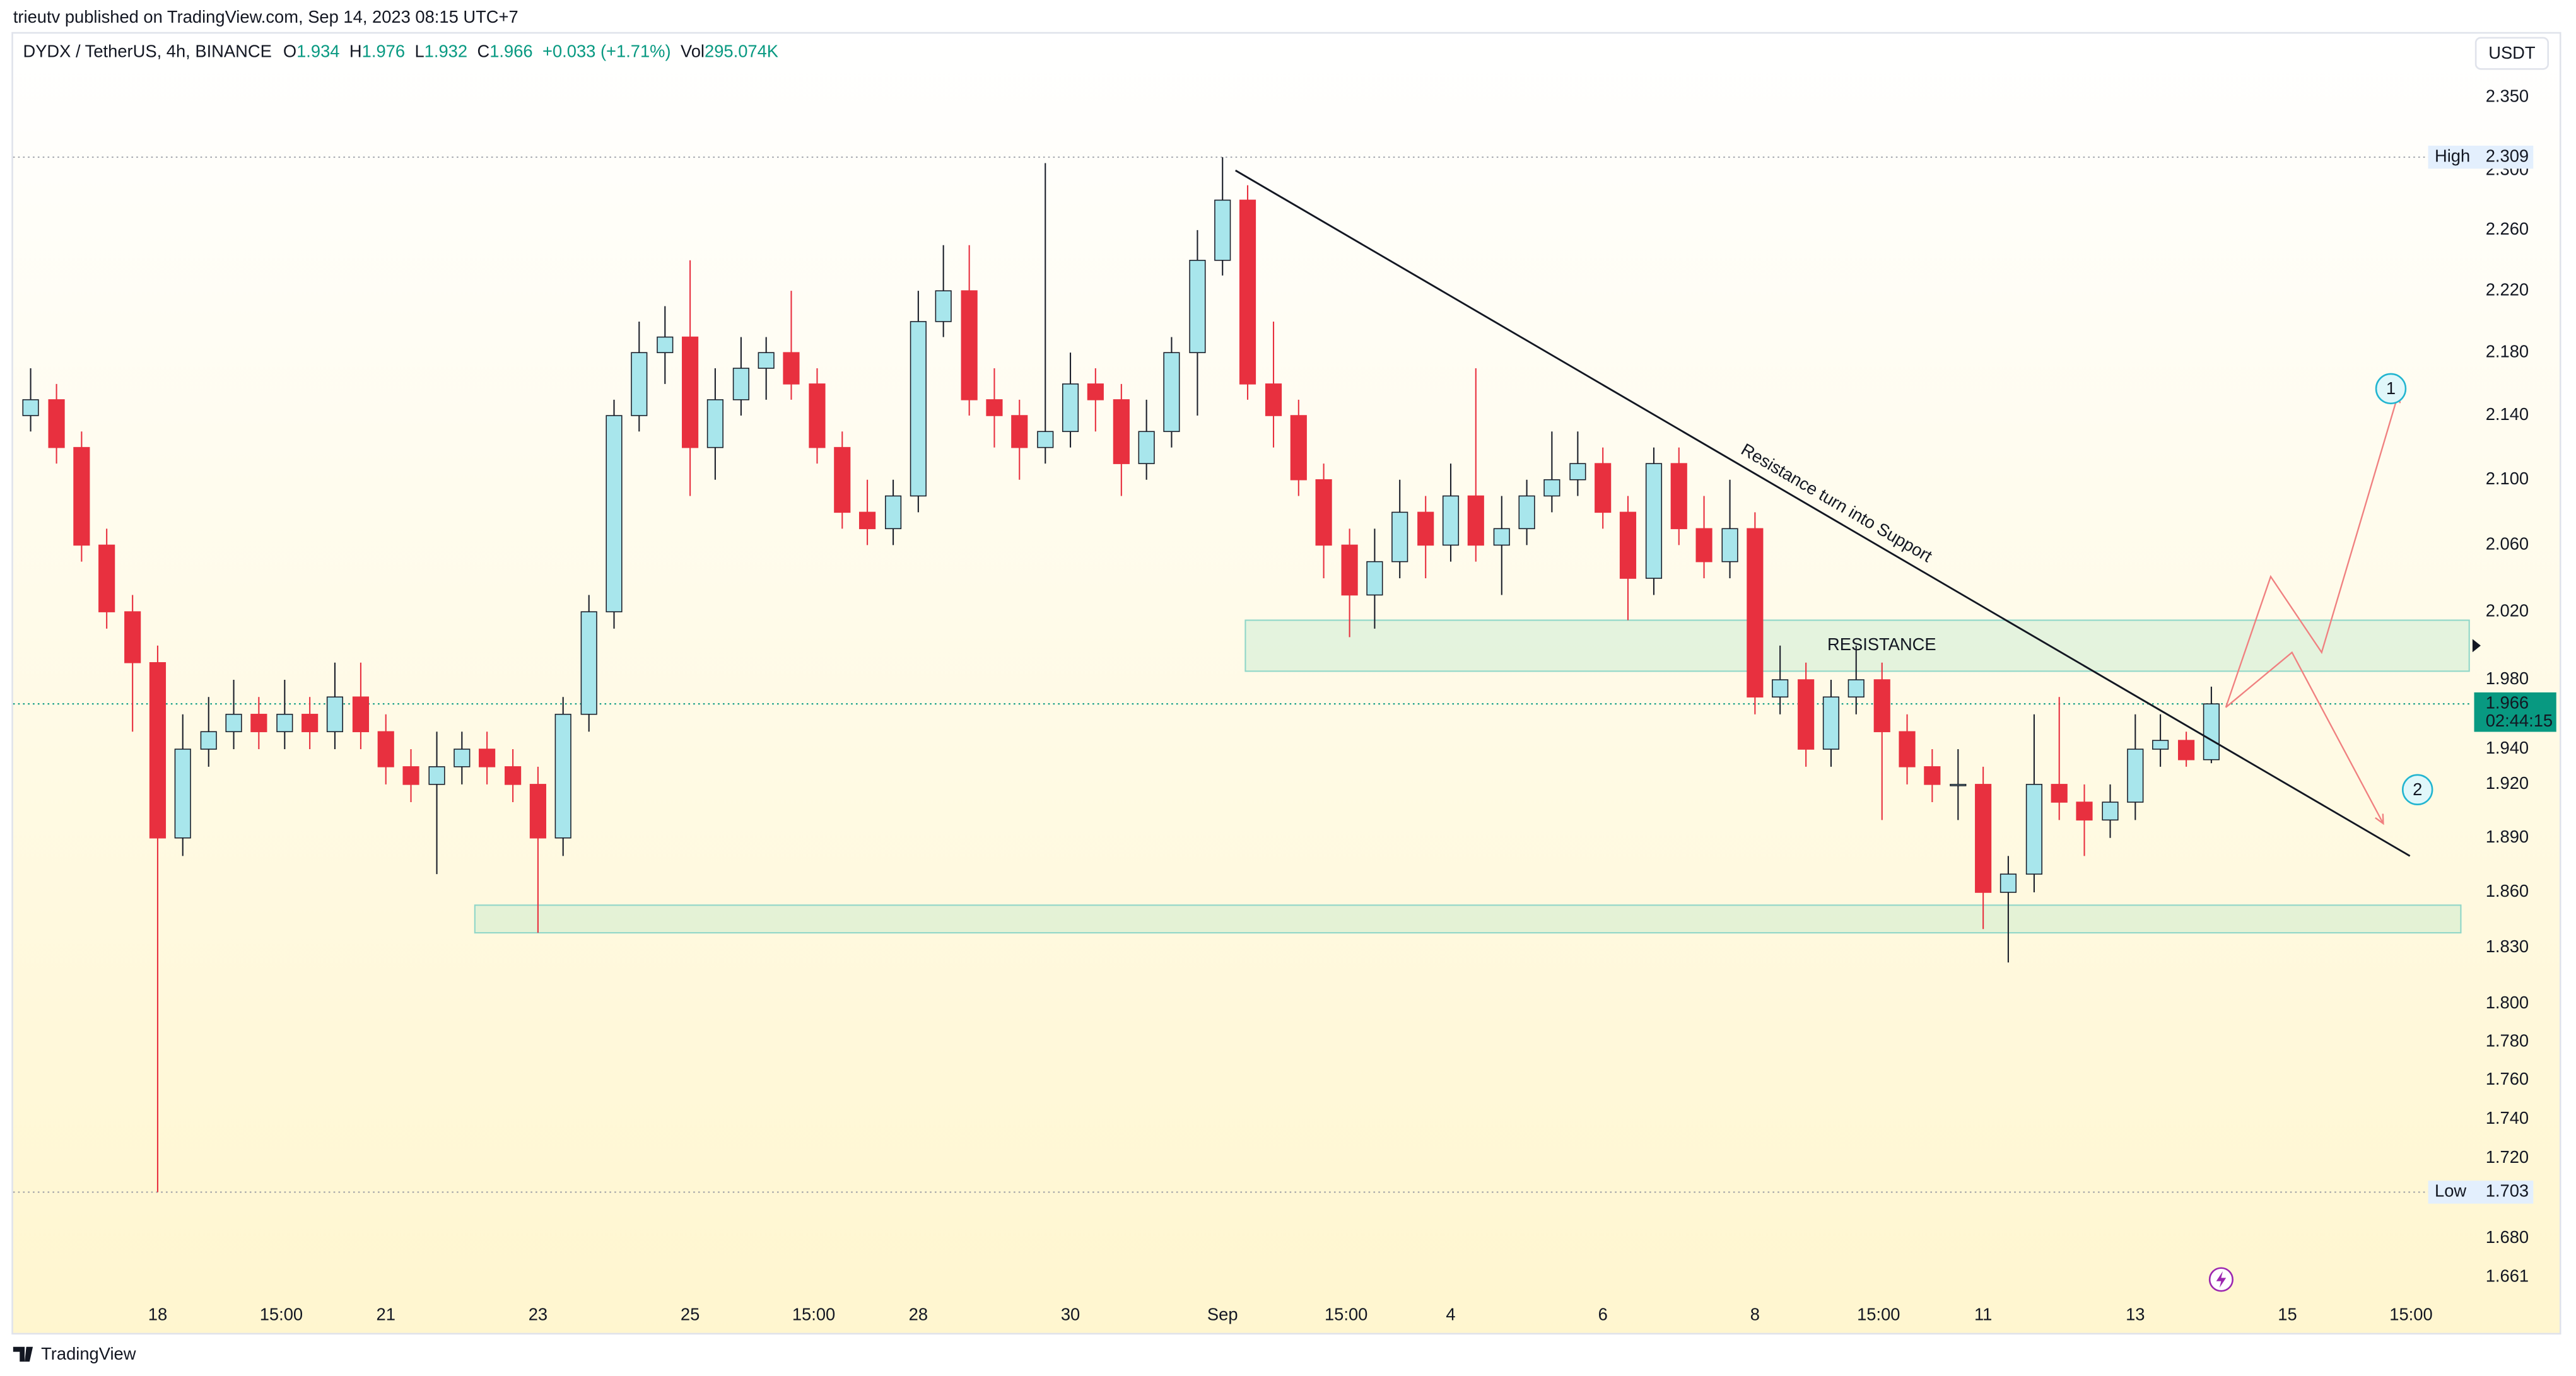  Describe the element at coordinates (2379, 819) in the screenshot. I see `arrow-head` at that location.